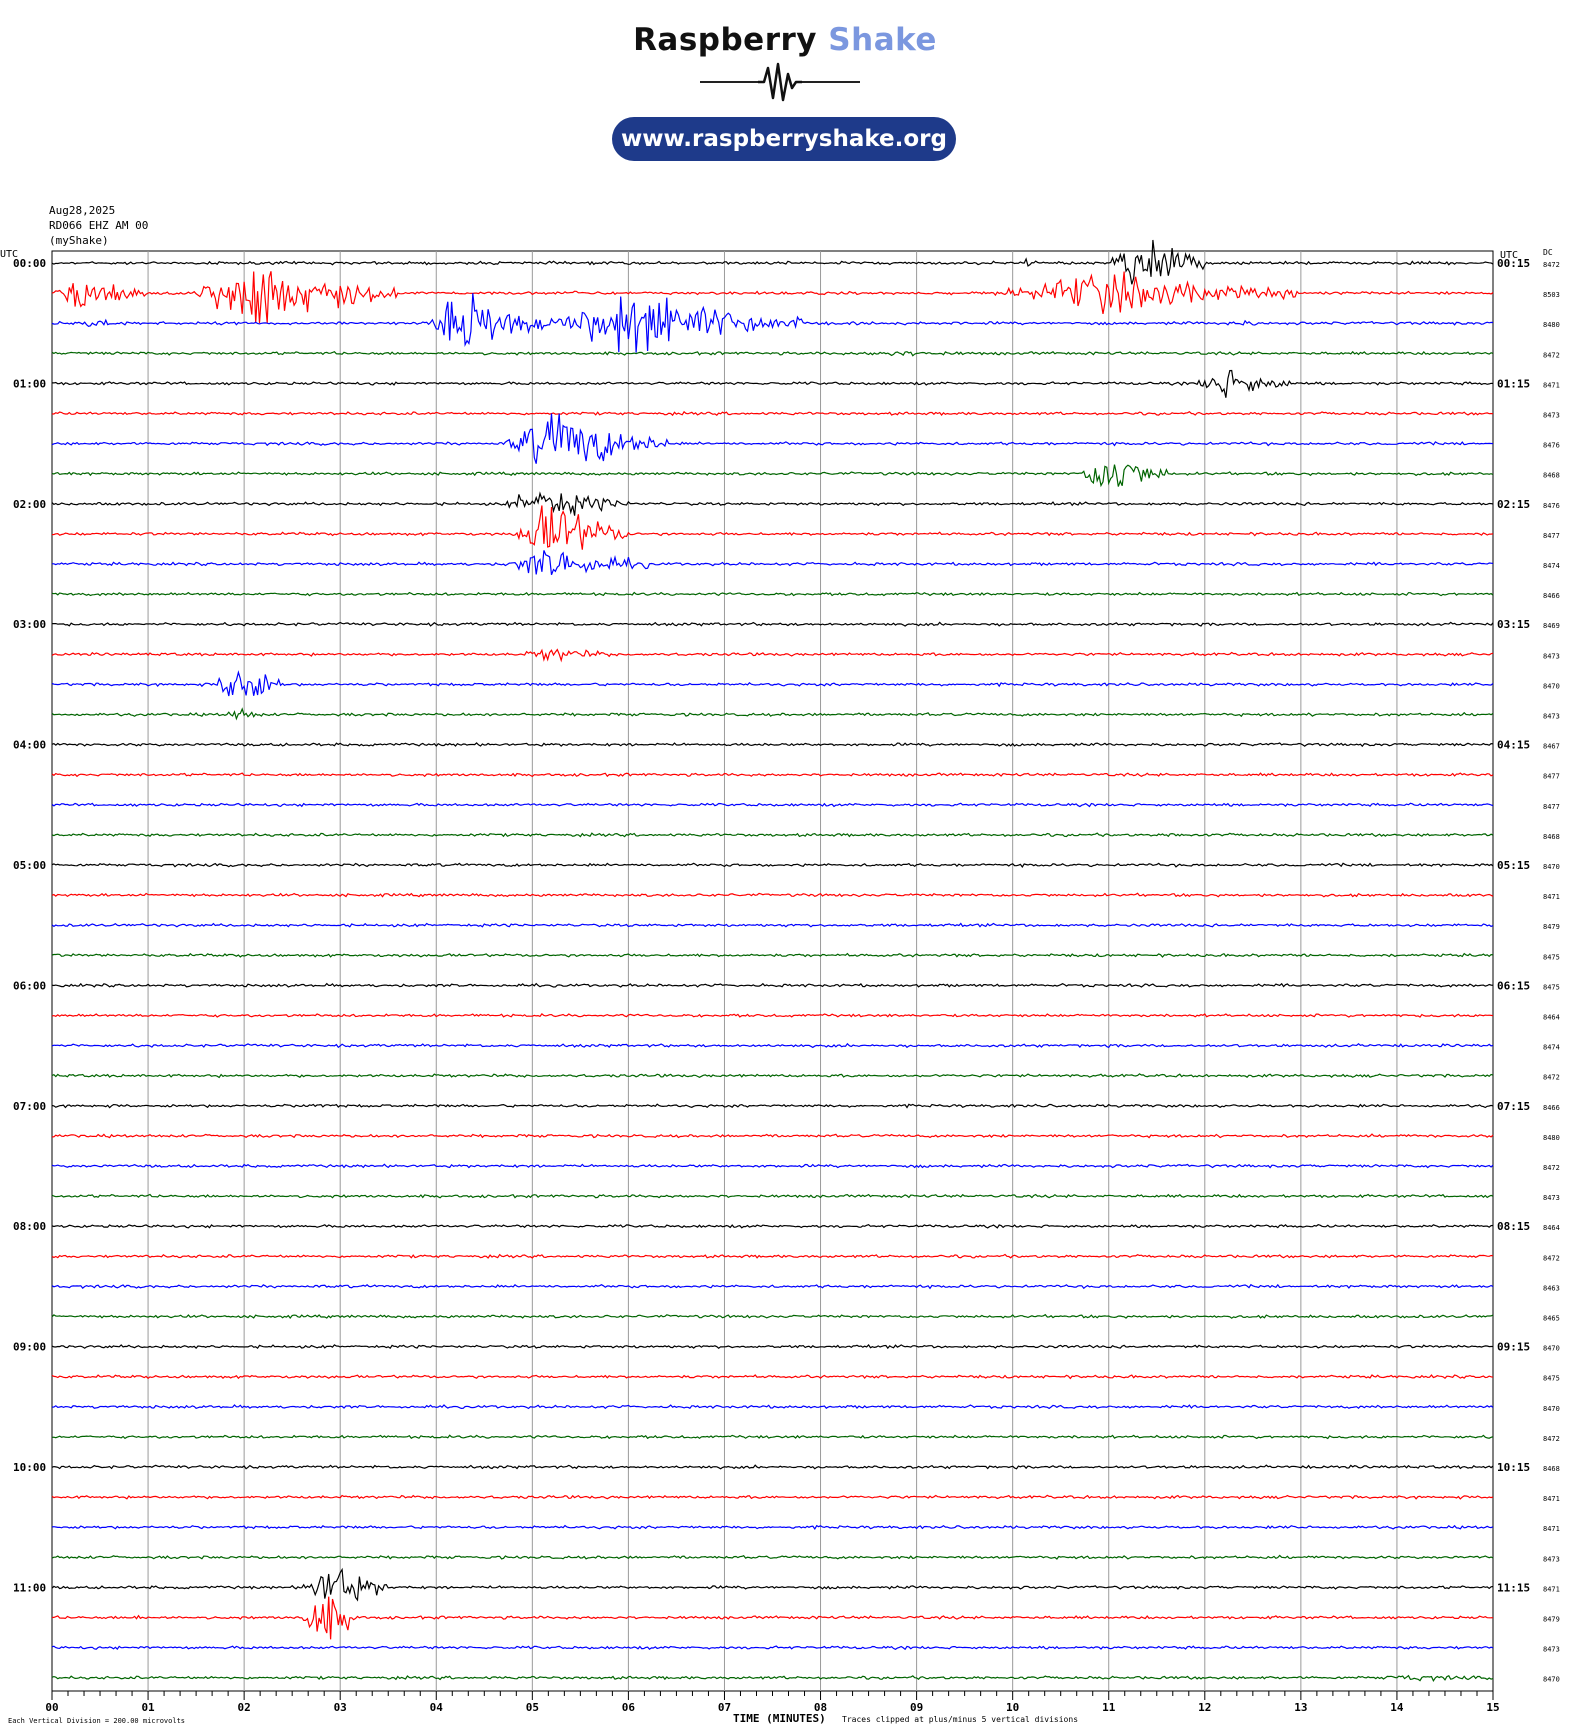 The height and width of the screenshot is (1732, 1570). I want to click on x-tick-label: 14, so click(1397, 1707).